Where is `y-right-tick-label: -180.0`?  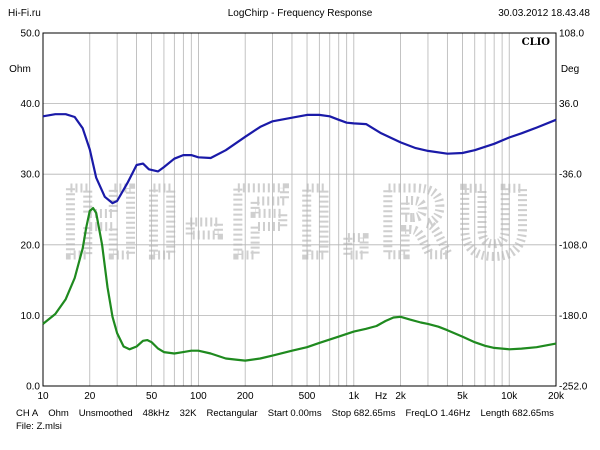
y-right-tick-label: -180.0 is located at coordinates (573, 316).